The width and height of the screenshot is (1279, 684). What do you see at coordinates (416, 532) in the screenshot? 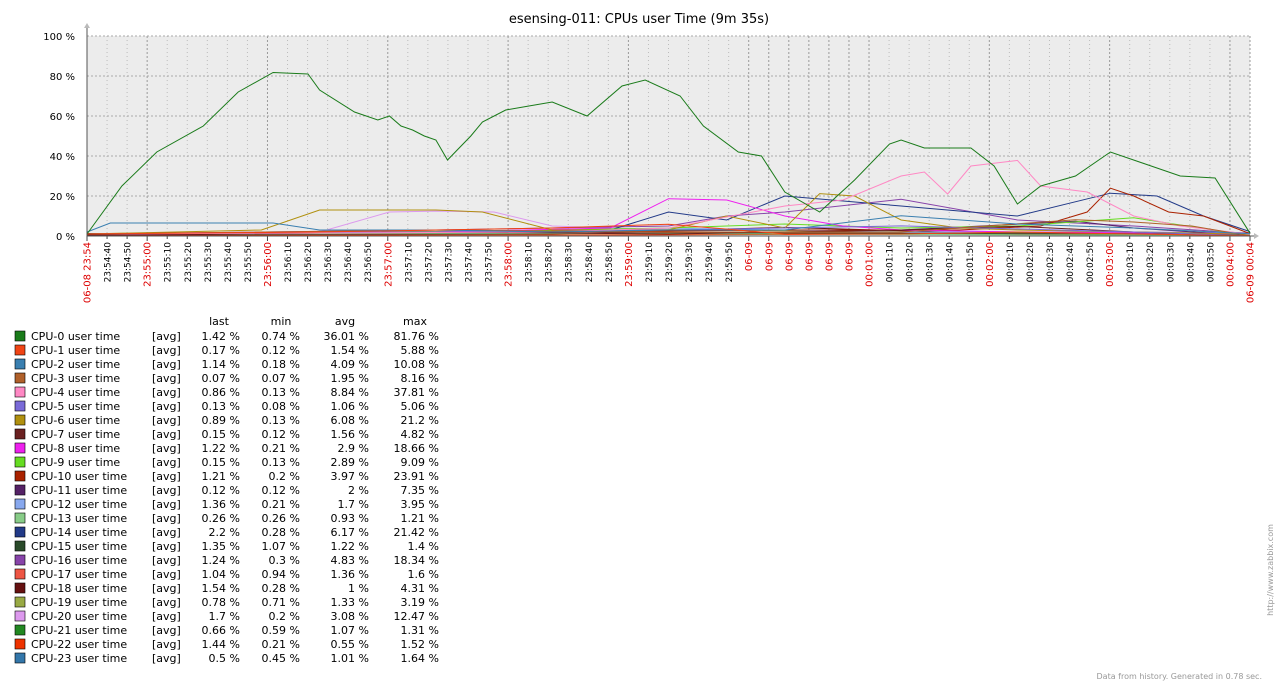
I see `legend-max-cpu-14: 21.42 %` at bounding box center [416, 532].